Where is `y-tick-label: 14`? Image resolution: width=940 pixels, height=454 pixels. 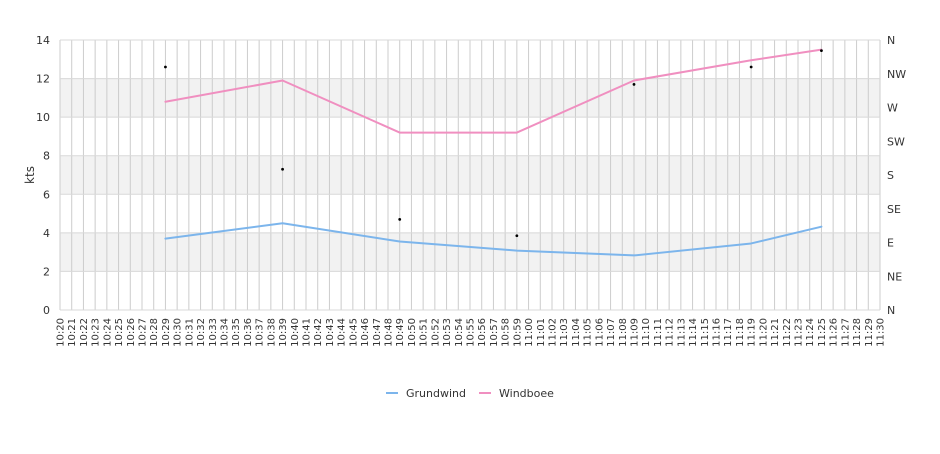 y-tick-label: 14 is located at coordinates (43, 40).